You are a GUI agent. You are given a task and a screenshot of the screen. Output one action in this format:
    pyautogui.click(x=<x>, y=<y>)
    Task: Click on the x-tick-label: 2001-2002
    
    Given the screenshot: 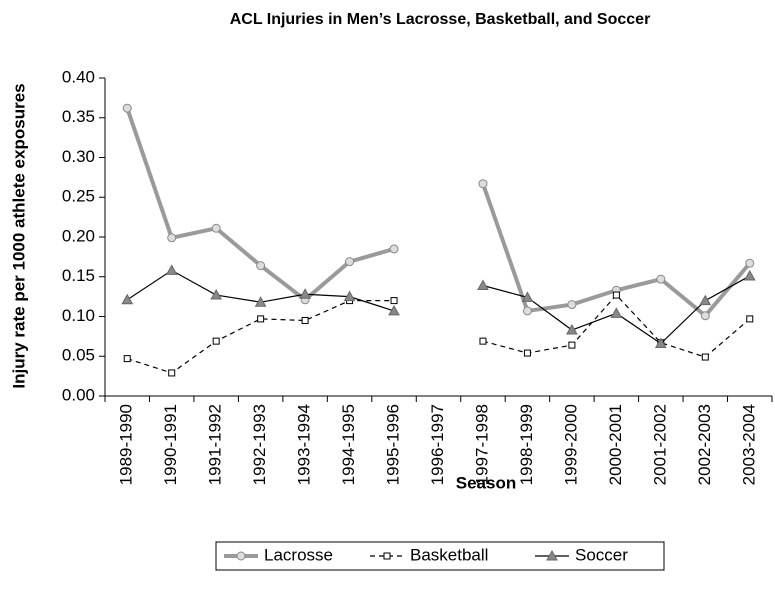 What is the action you would take?
    pyautogui.click(x=659, y=444)
    